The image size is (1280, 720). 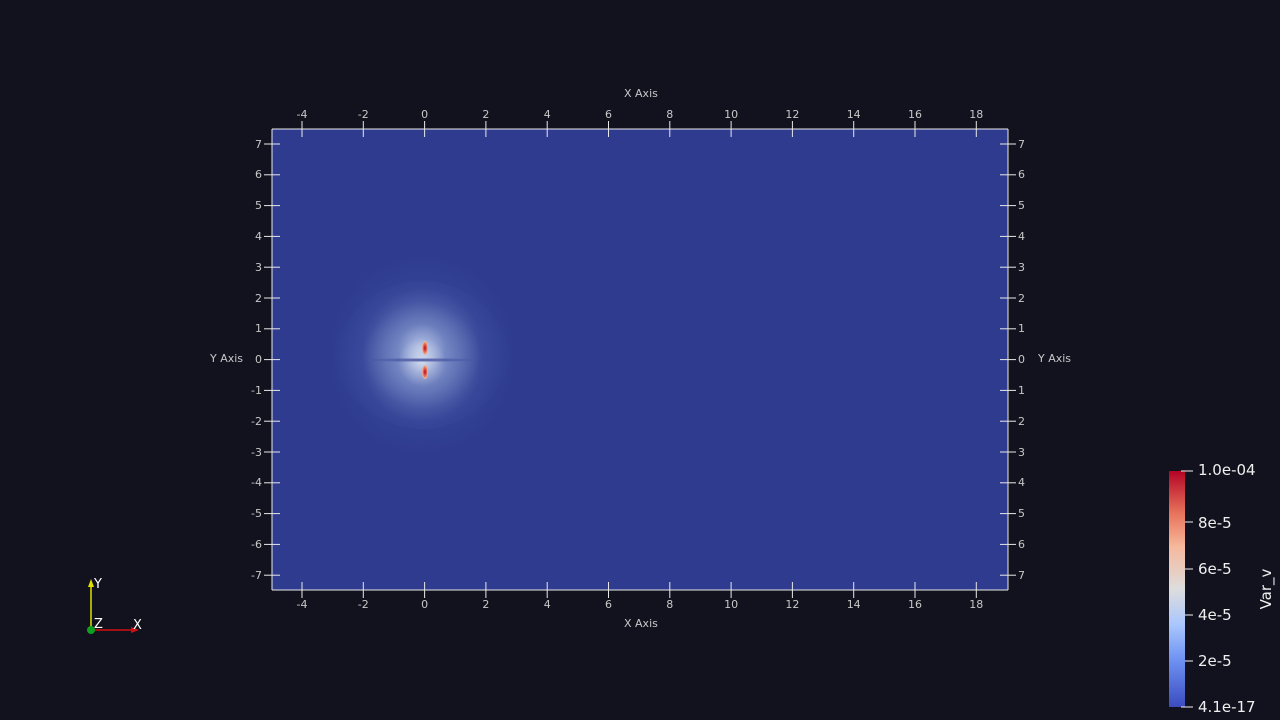 I want to click on x-tick-label-top: 6, so click(x=608, y=114).